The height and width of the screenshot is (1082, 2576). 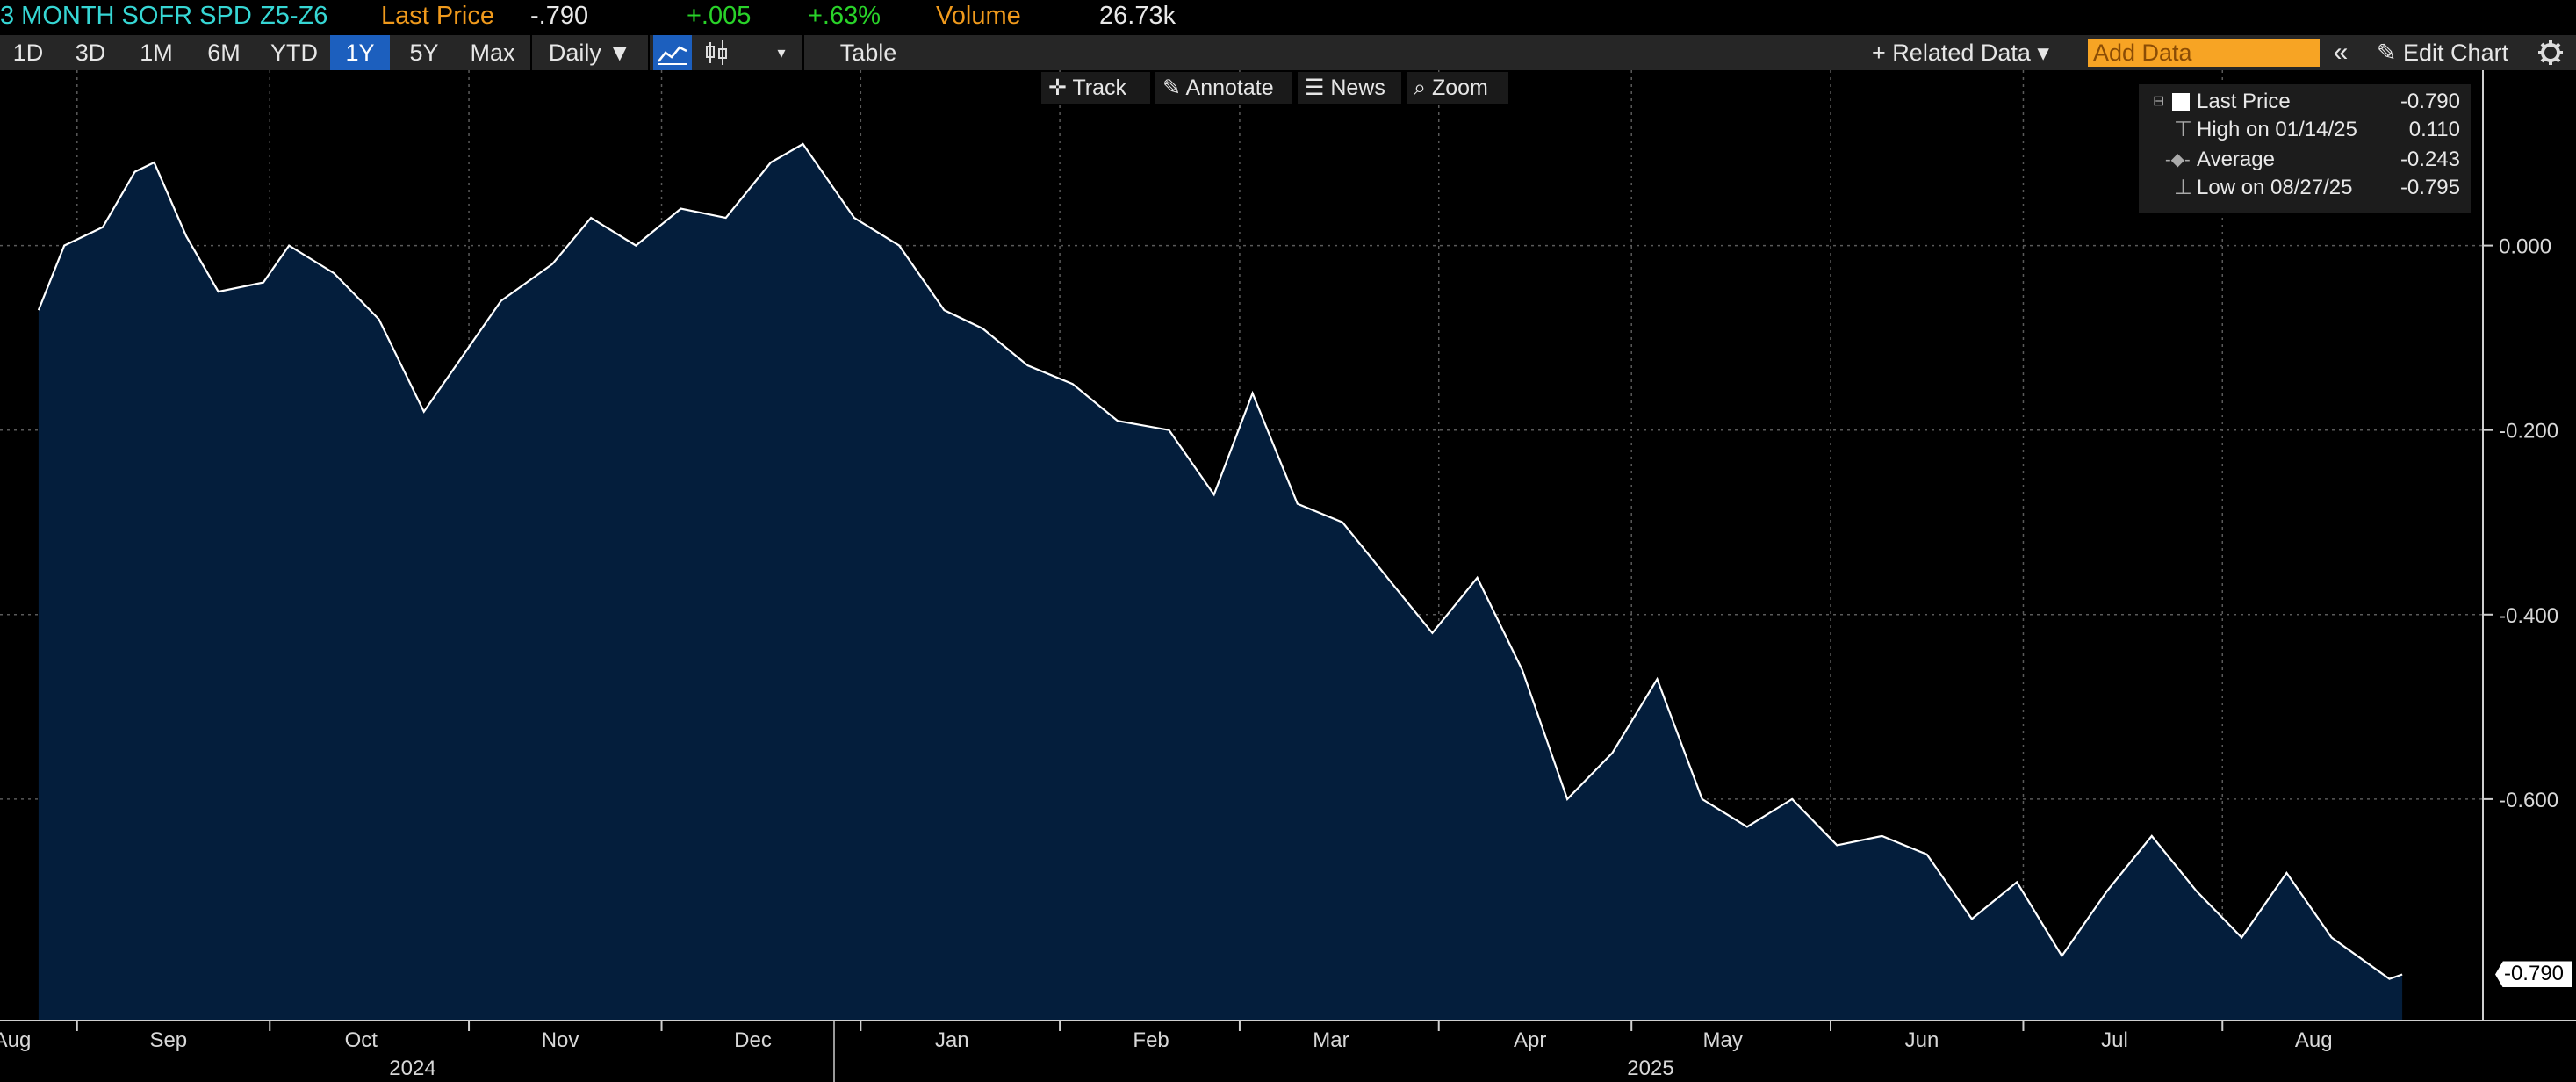 I want to click on legend-value: 0.110, so click(x=2434, y=129).